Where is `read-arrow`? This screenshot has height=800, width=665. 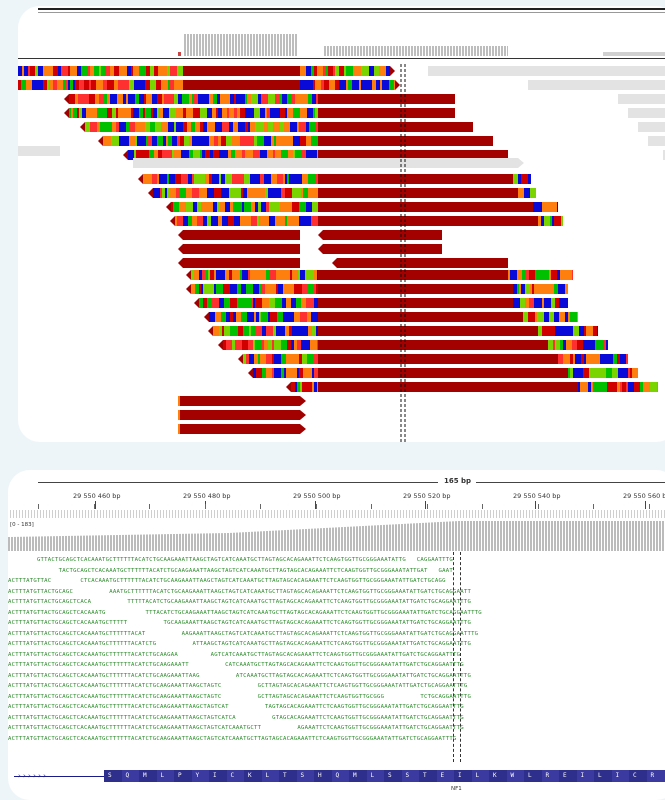
read-arrow is located at coordinates (334, 263).